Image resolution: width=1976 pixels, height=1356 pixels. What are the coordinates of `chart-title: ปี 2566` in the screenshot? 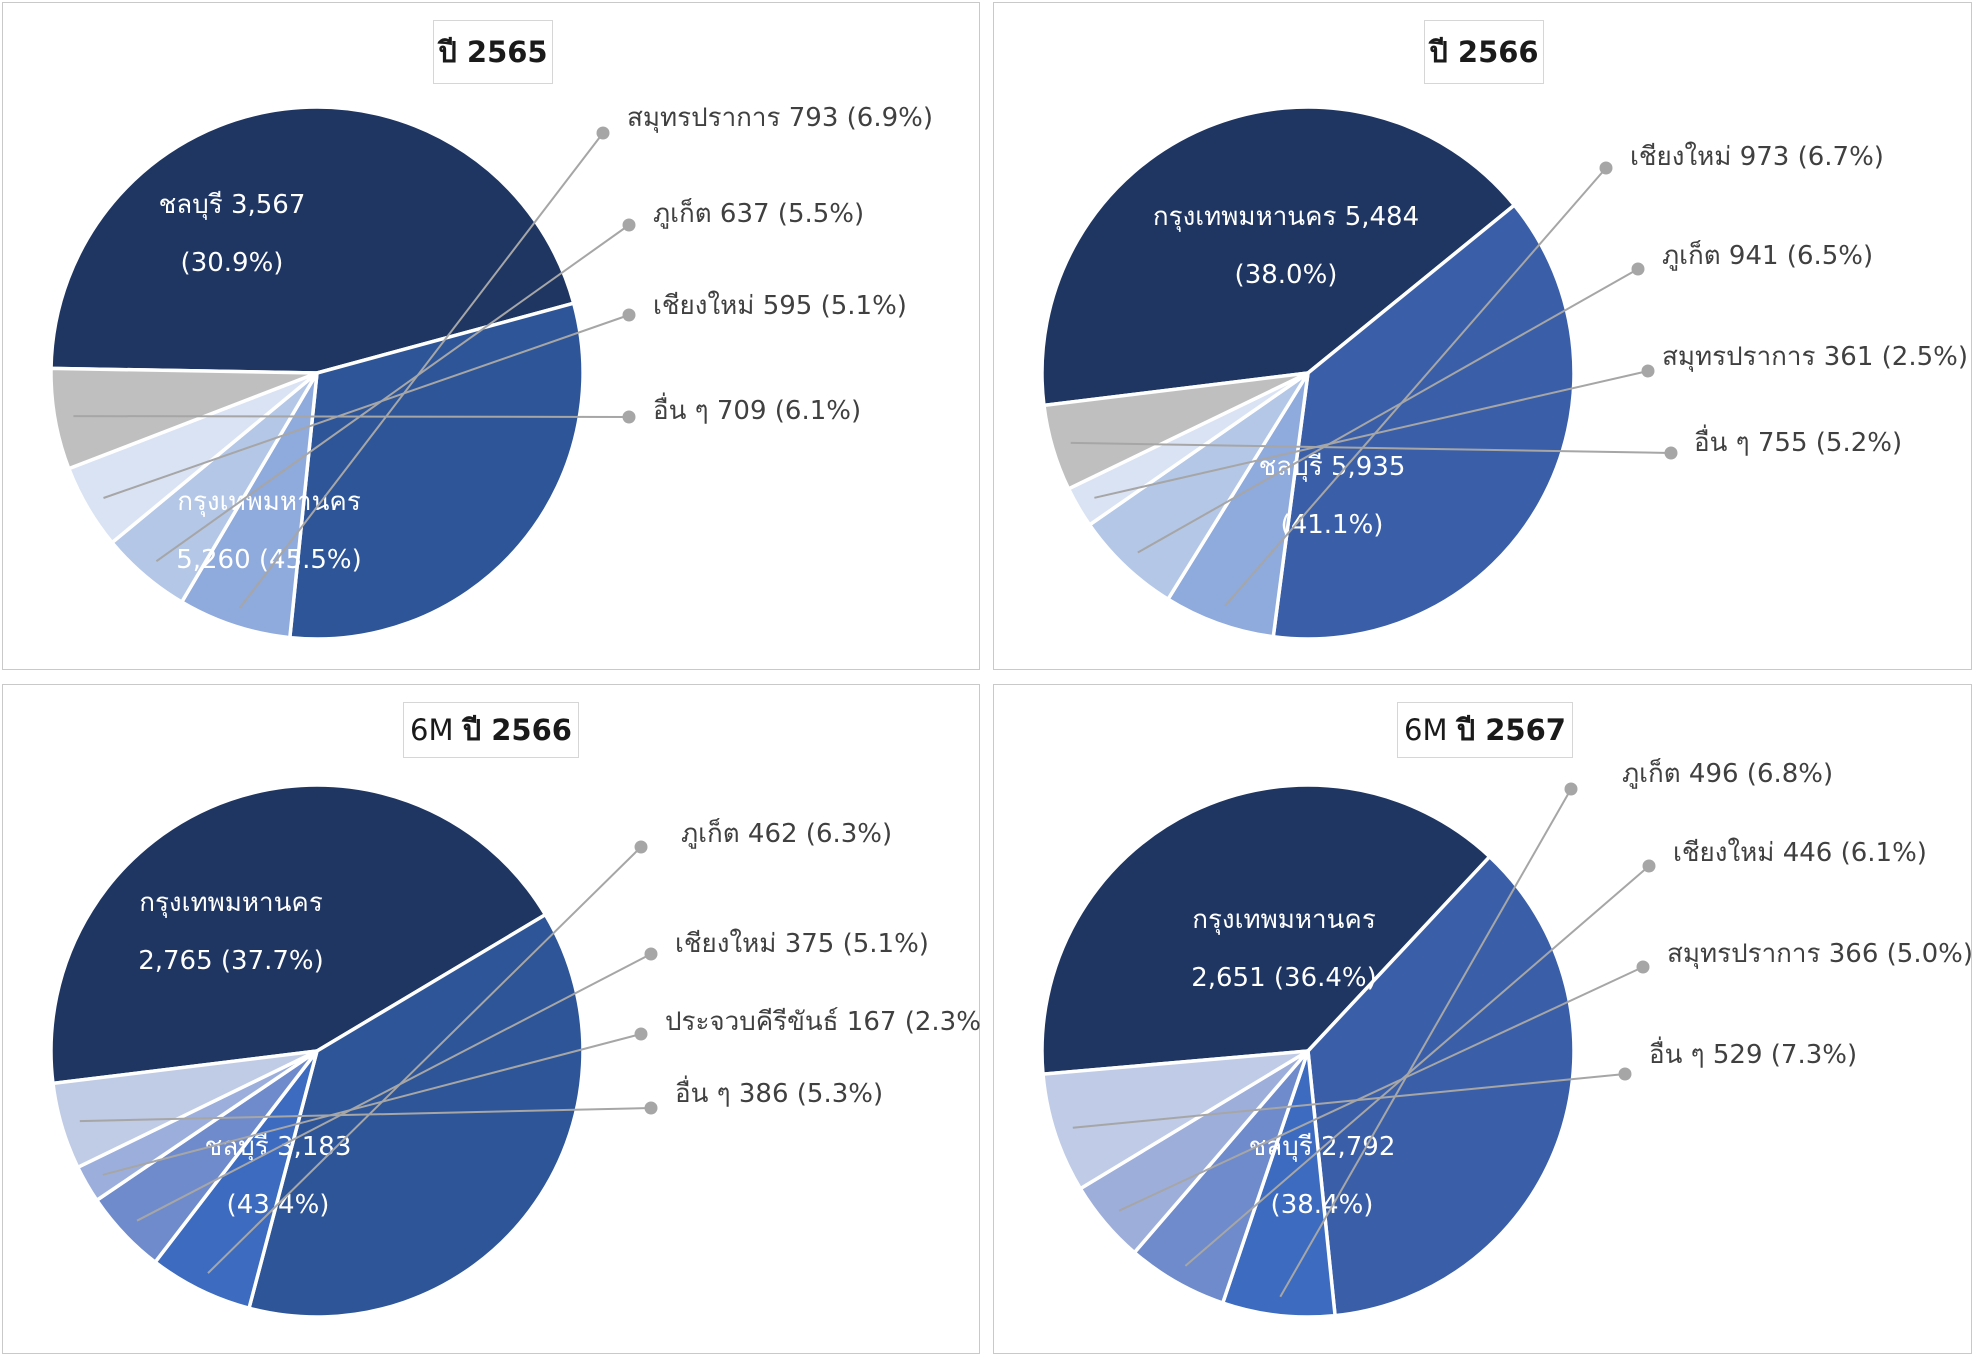 It's located at (1484, 52).